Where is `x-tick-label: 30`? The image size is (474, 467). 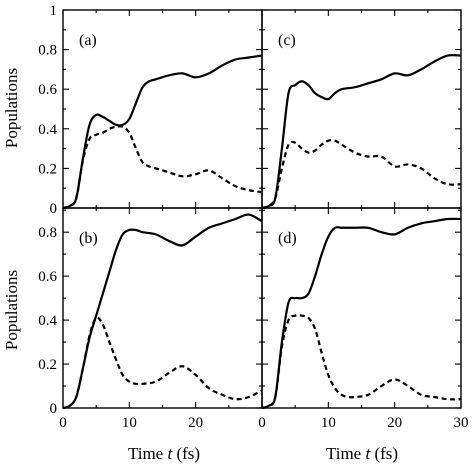 x-tick-label: 30 is located at coordinates (461, 423).